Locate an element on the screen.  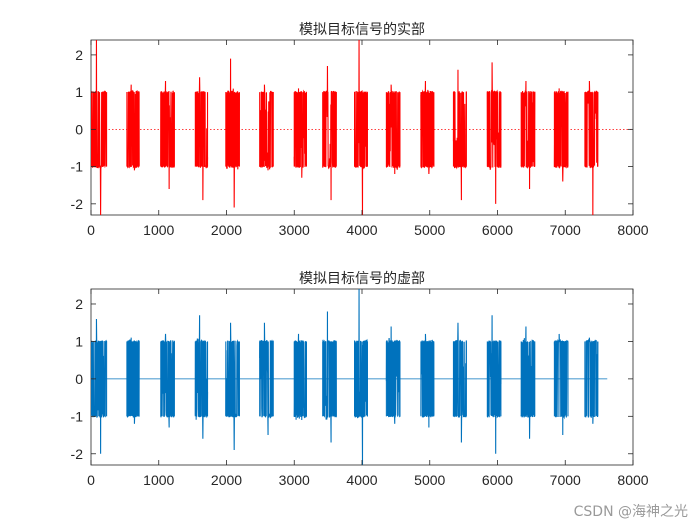
chart-title: 模拟目标信号的实部 is located at coordinates (362, 30).